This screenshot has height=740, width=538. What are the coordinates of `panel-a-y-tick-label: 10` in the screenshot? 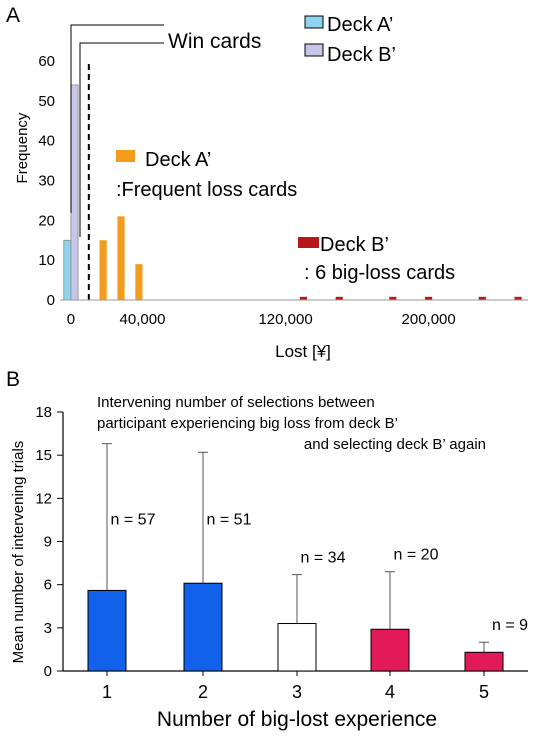 It's located at (46, 260).